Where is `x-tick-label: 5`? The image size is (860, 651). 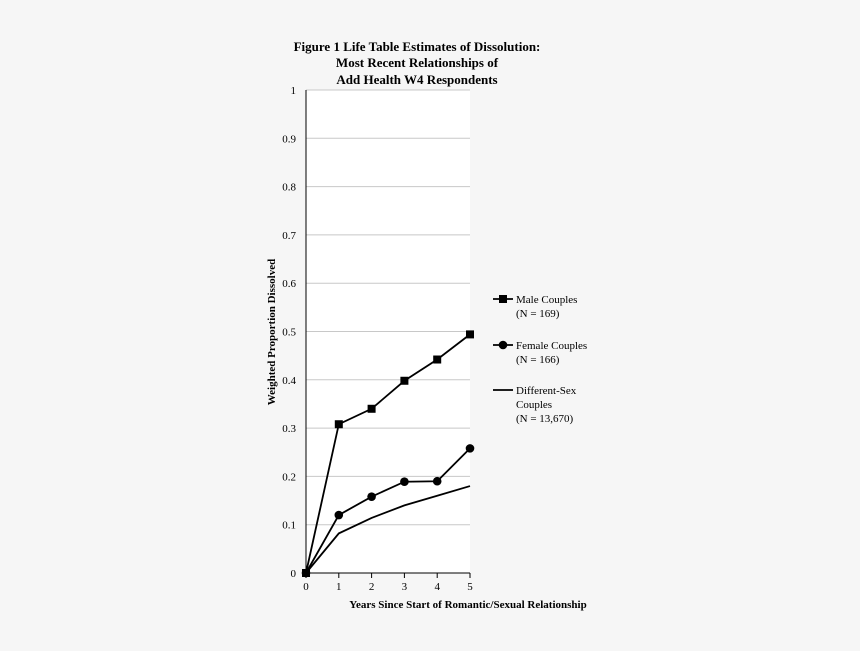 x-tick-label: 5 is located at coordinates (470, 587).